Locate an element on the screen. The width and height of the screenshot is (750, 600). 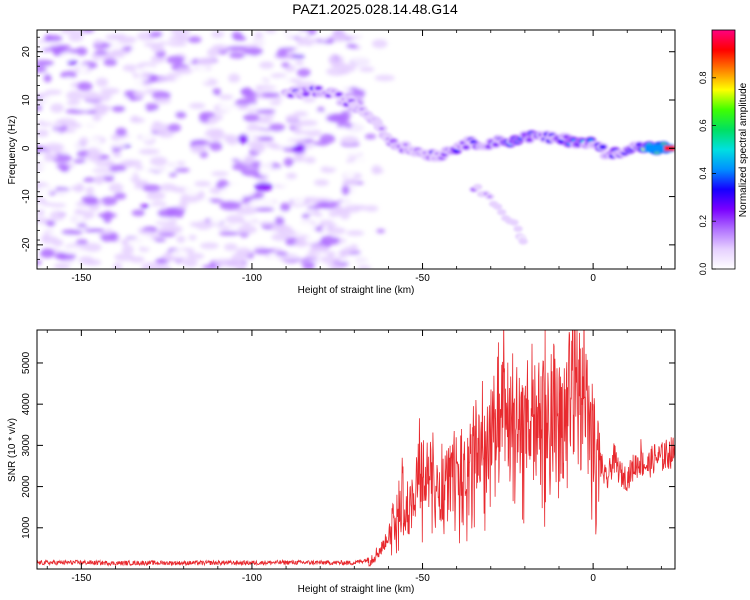
spectrogram-x-tick-label: 0 is located at coordinates (593, 278).